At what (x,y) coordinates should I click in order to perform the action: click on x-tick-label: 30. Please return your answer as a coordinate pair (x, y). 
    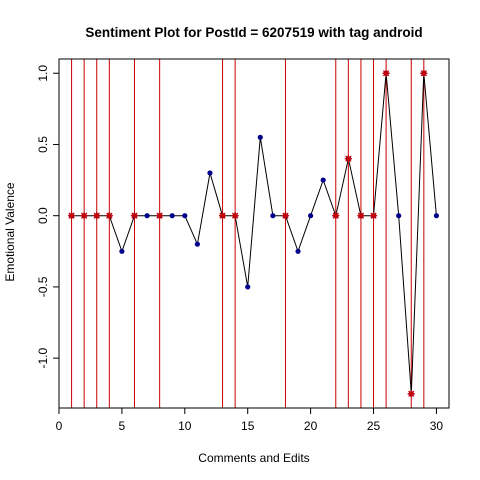
    Looking at the image, I should click on (437, 426).